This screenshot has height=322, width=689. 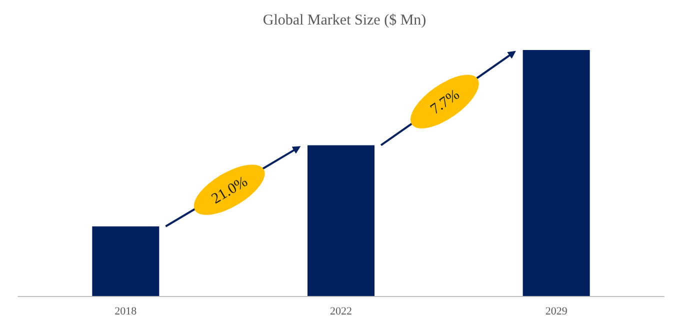 I want to click on chart-title: Global Market Size ($ Mn), so click(x=344, y=20).